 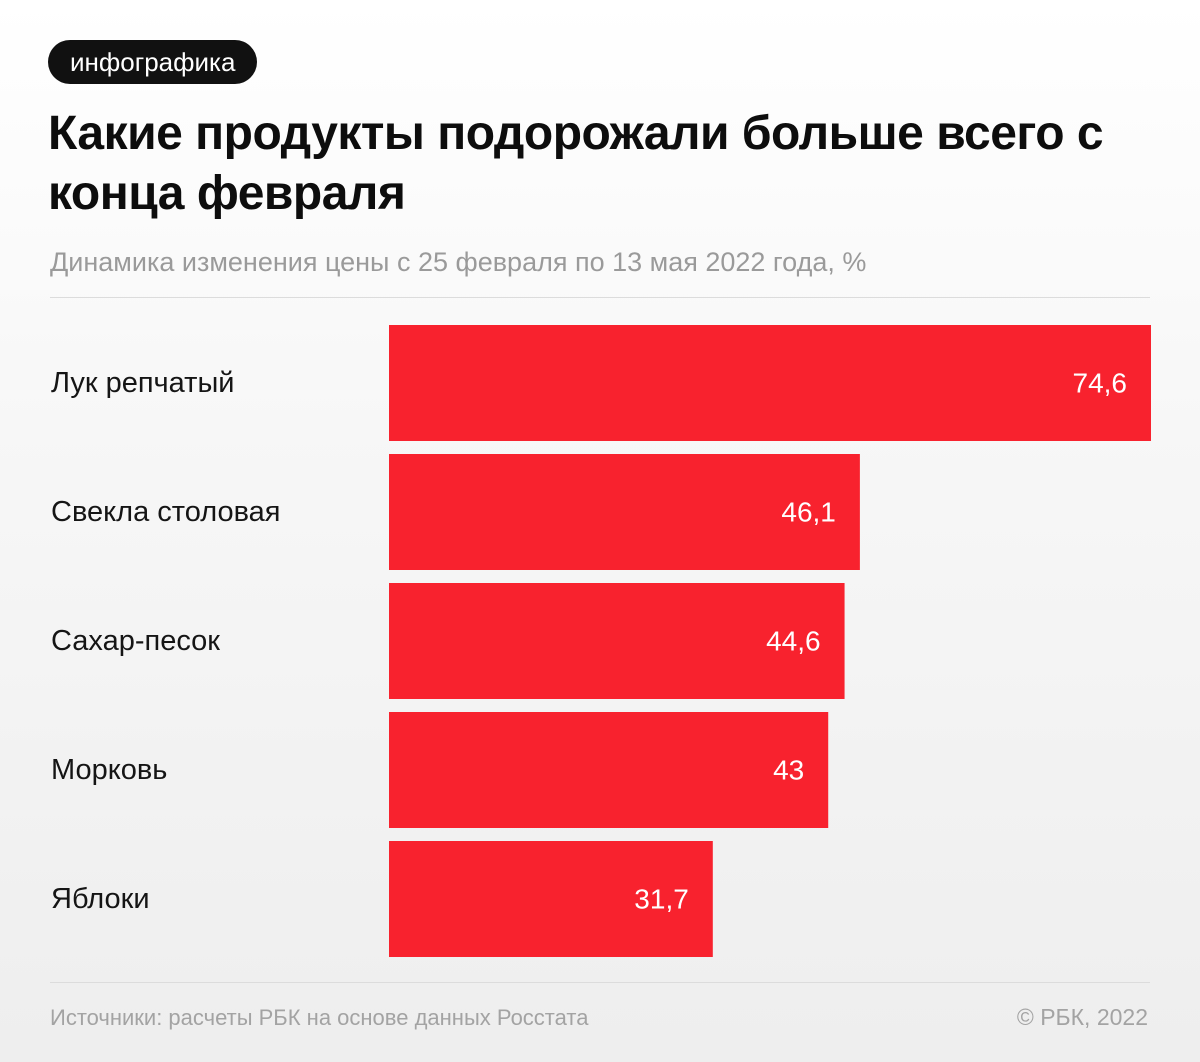 I want to click on bar-group: Сахар-песок 44,6, so click(x=448, y=641).